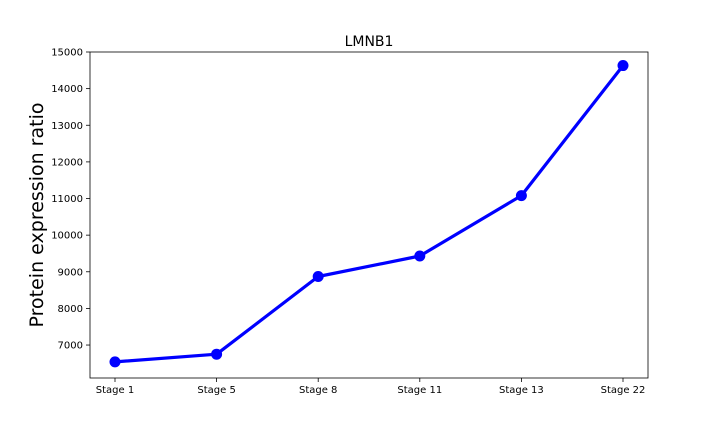 The image size is (720, 432). Describe the element at coordinates (70, 309) in the screenshot. I see `y-tick-label: 8000` at that location.